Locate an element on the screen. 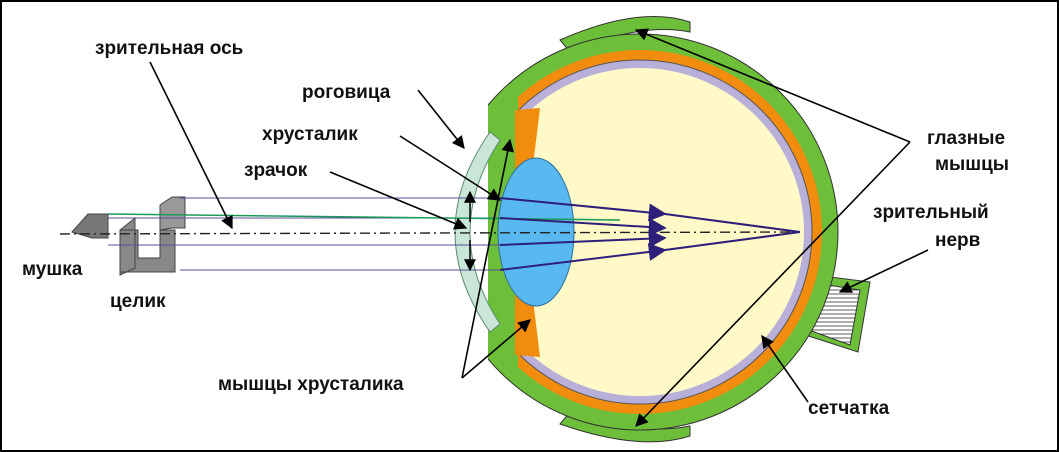 This screenshot has width=1059, height=452. front-sight is located at coordinates (90, 226).